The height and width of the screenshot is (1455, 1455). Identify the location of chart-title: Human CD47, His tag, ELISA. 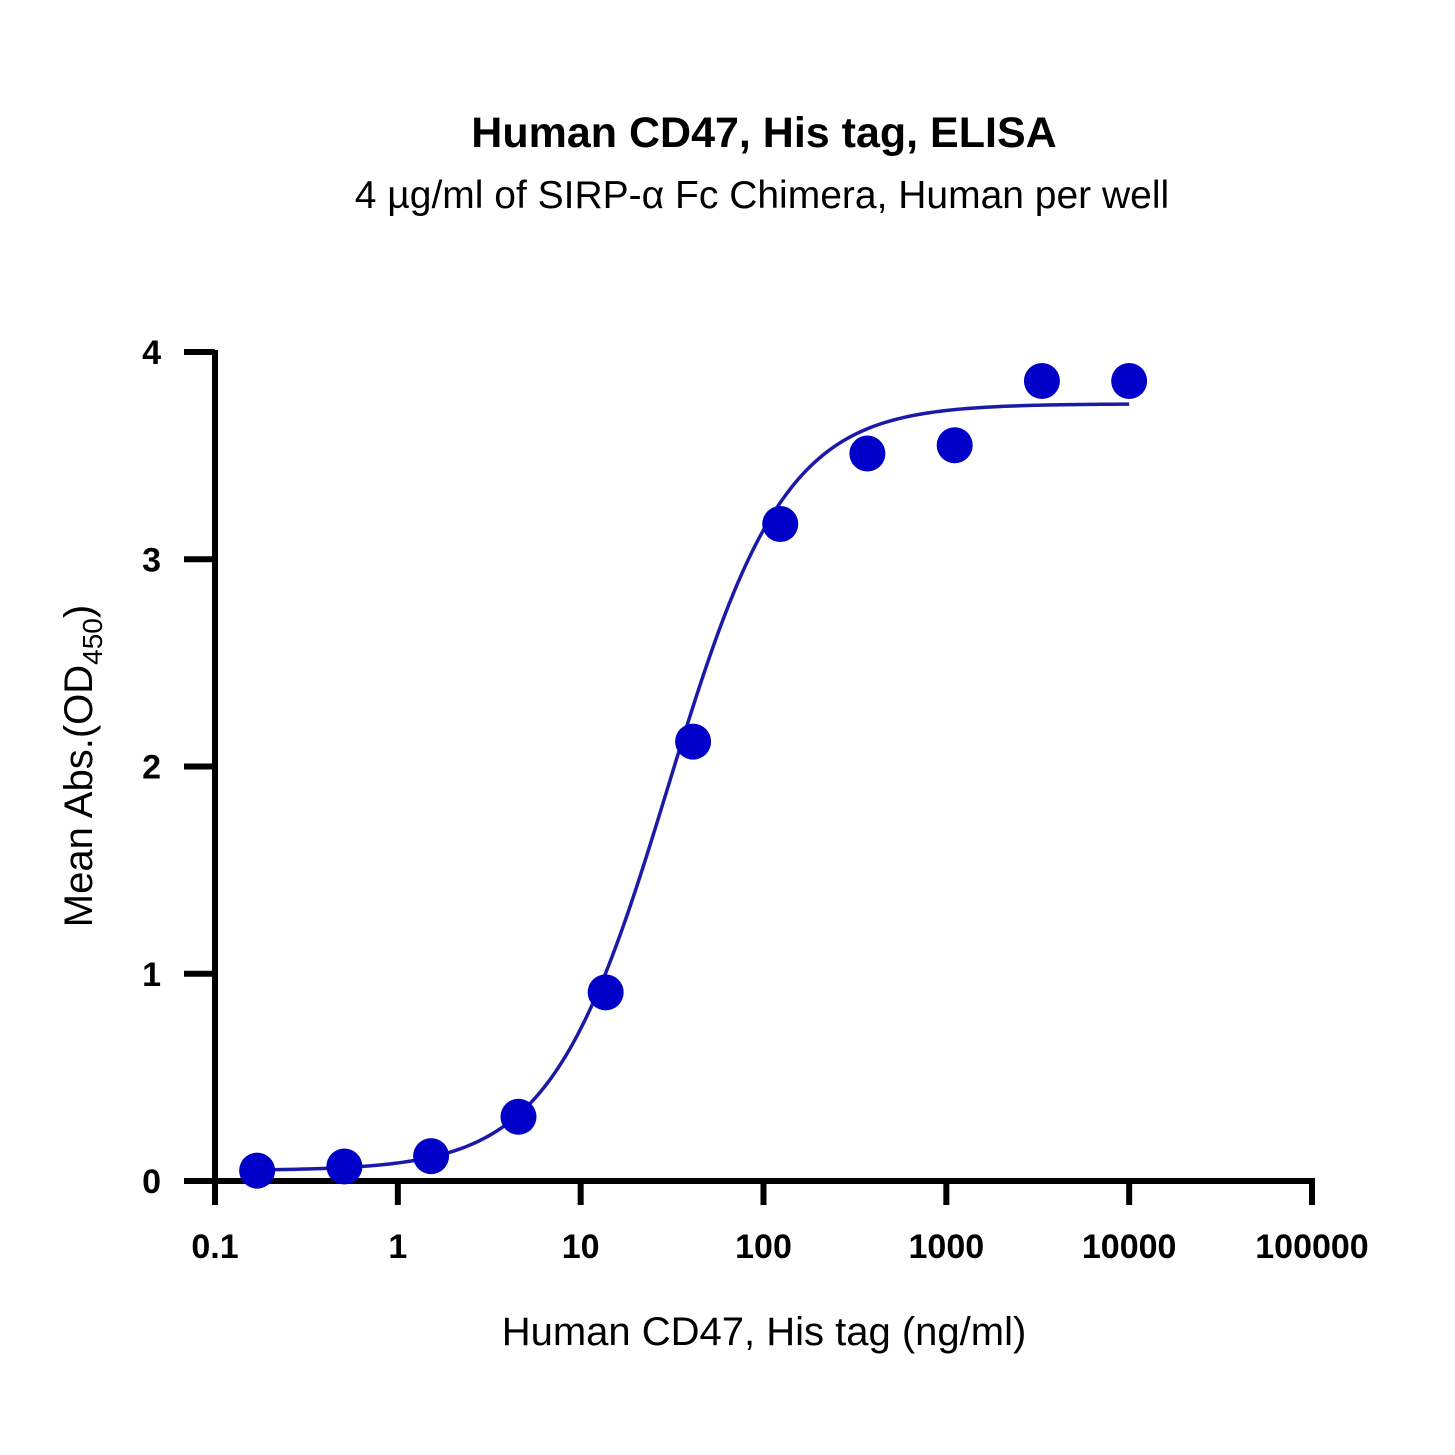
(763, 133).